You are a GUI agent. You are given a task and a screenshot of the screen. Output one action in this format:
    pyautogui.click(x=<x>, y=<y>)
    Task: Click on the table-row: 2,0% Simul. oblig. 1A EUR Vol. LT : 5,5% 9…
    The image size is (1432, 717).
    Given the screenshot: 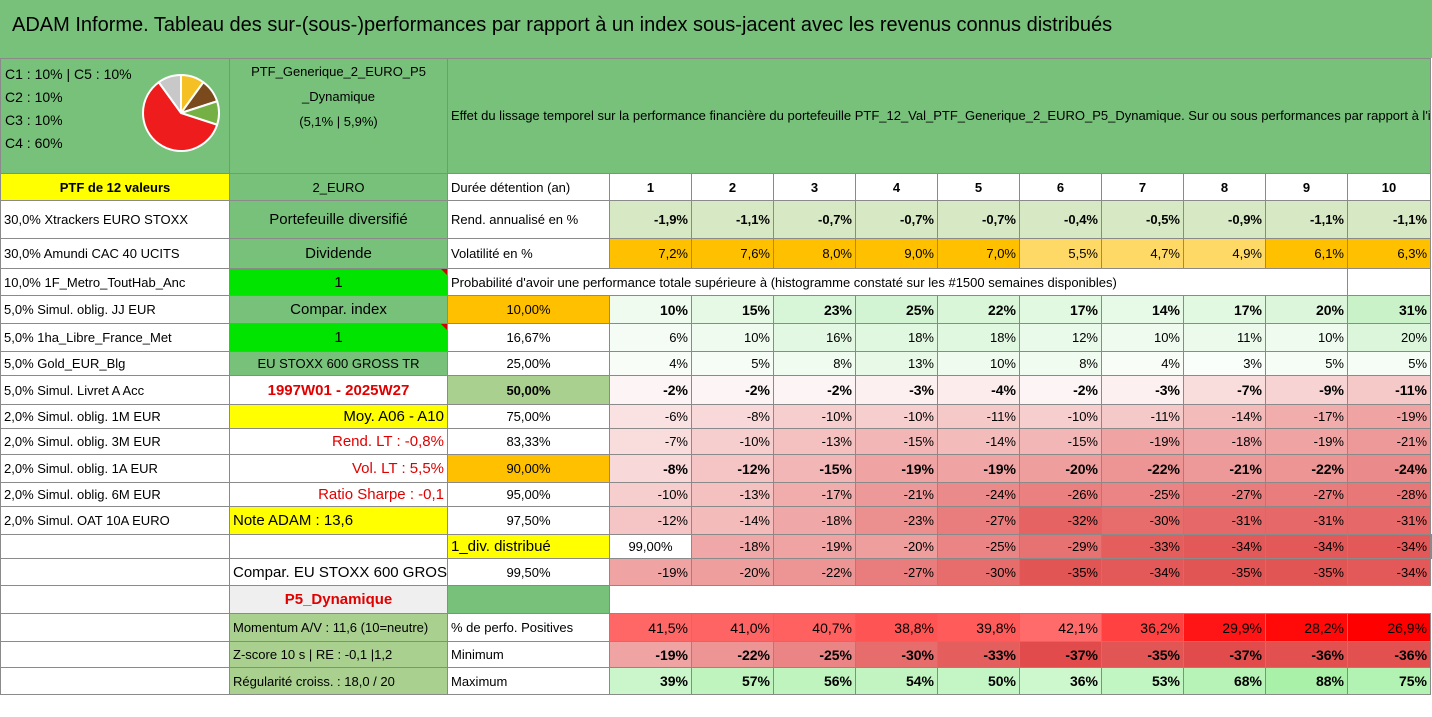 What is the action you would take?
    pyautogui.click(x=716, y=468)
    